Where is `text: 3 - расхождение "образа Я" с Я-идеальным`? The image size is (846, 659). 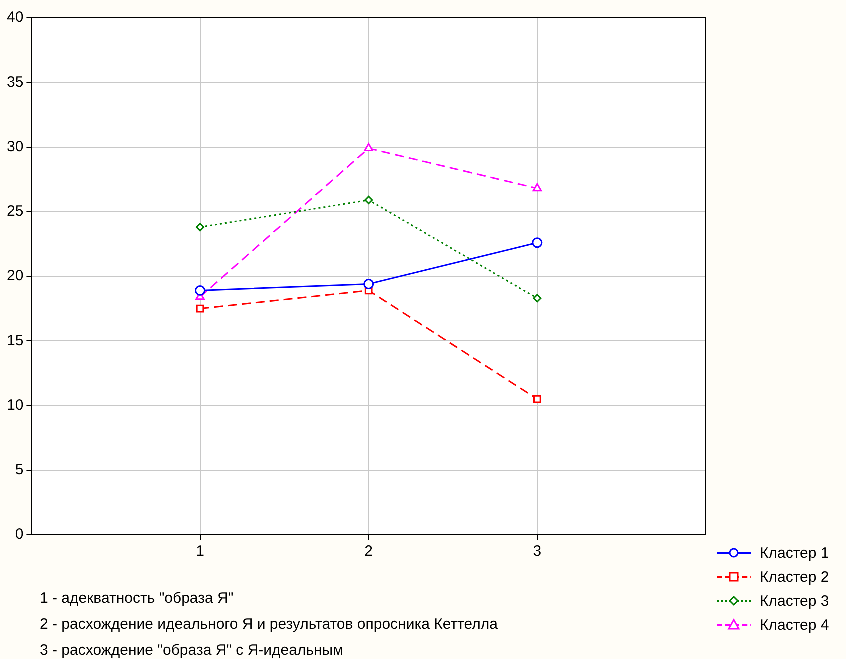
text: 3 - расхождение "образа Я" с Я-идеальным is located at coordinates (192, 650).